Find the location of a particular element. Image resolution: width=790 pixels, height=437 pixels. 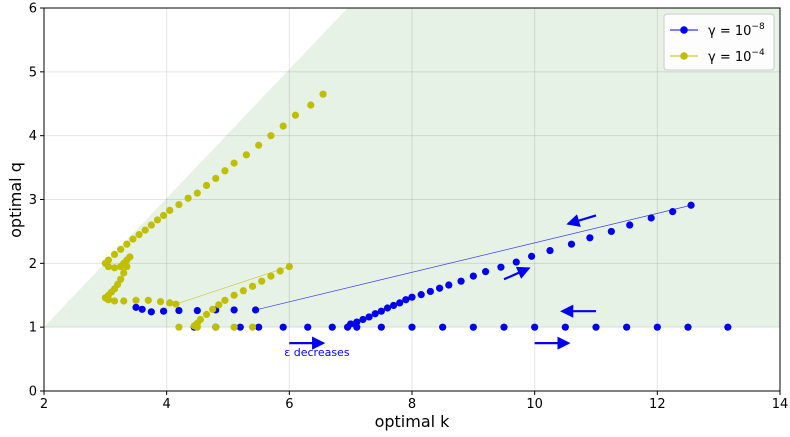

y-tick-label-2: 2 is located at coordinates (33, 264).